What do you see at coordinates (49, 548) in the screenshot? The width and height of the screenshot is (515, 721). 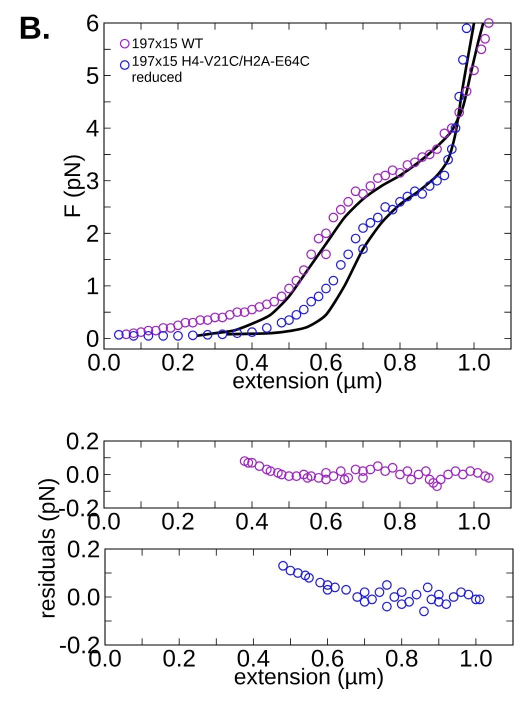 I see `y-axis-title: residuals (pN)` at bounding box center [49, 548].